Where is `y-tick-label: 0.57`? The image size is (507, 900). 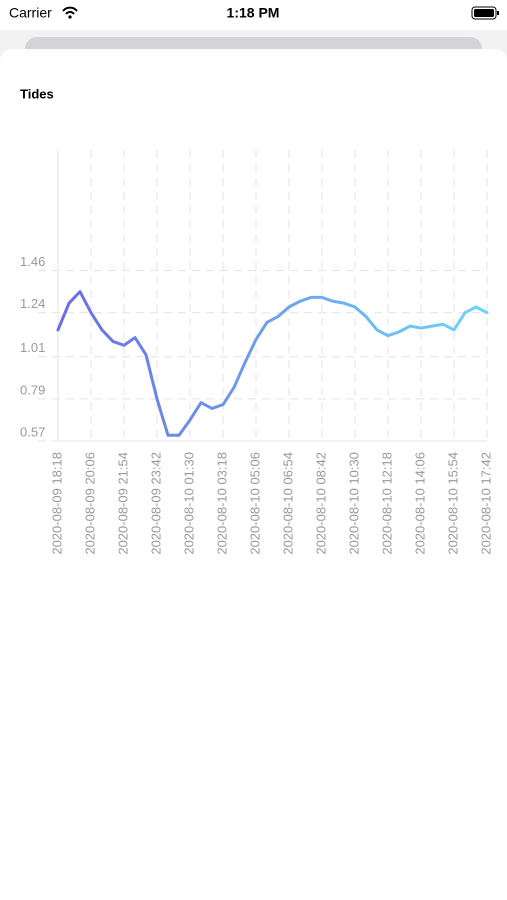
y-tick-label: 0.57 is located at coordinates (32, 431).